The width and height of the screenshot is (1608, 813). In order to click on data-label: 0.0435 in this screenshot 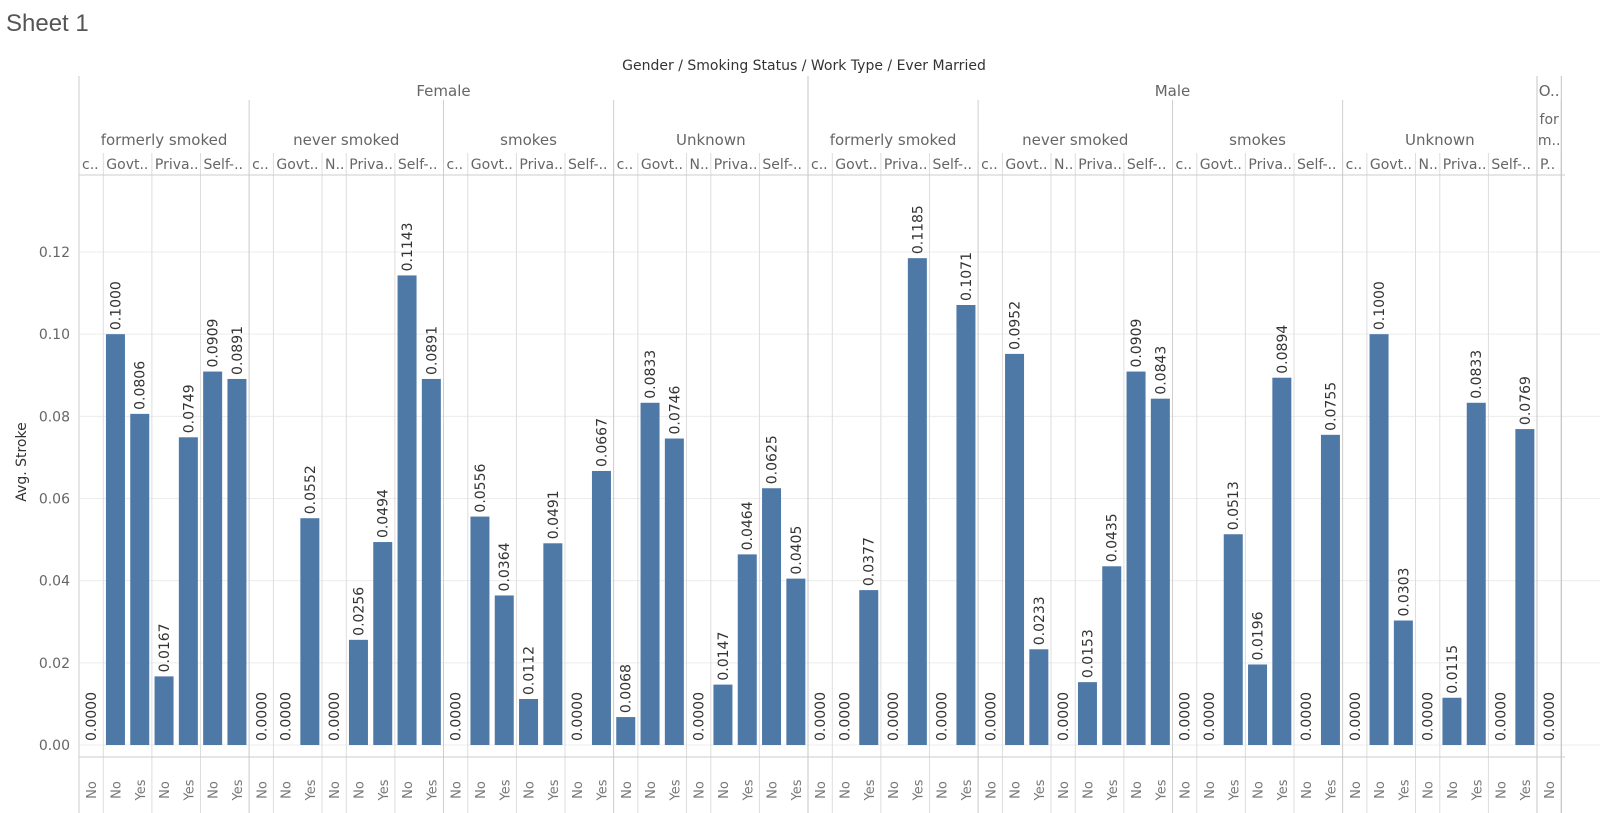, I will do `click(1113, 537)`.